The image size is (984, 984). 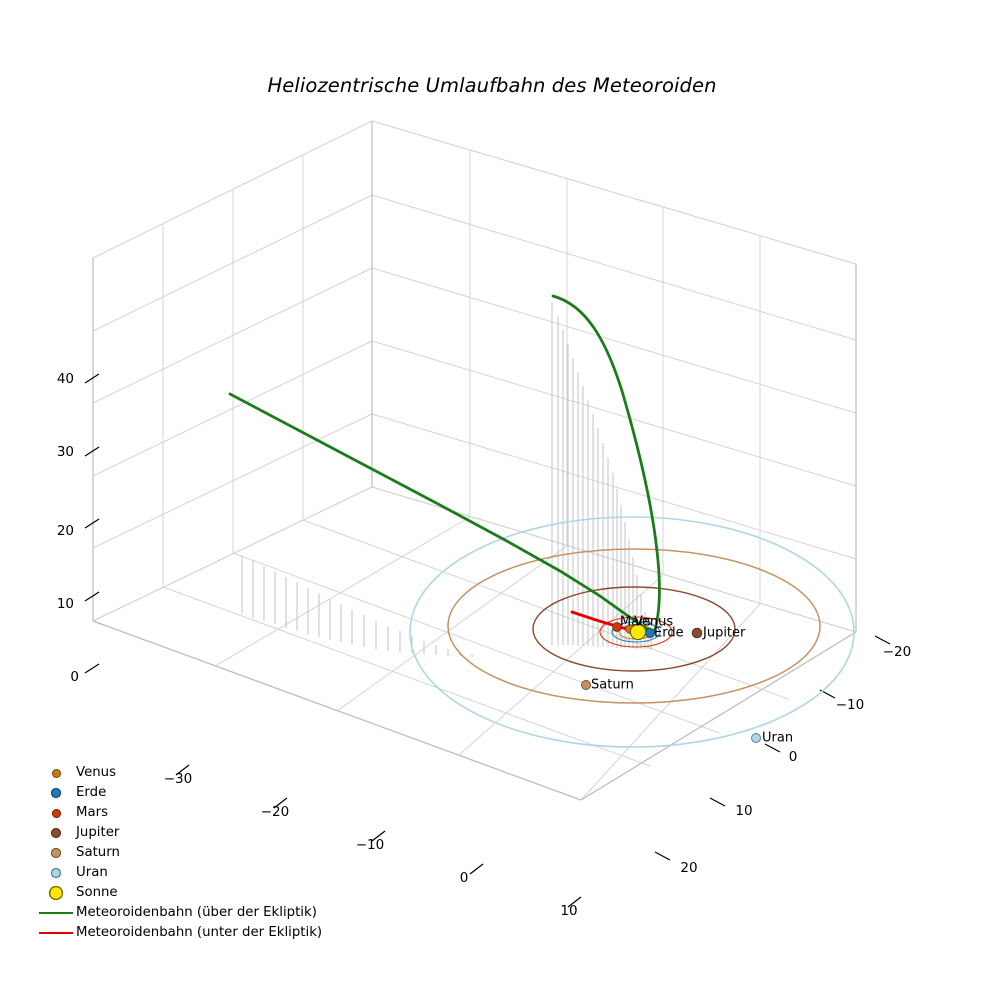 What do you see at coordinates (617, 627) in the screenshot?
I see `marker-mars` at bounding box center [617, 627].